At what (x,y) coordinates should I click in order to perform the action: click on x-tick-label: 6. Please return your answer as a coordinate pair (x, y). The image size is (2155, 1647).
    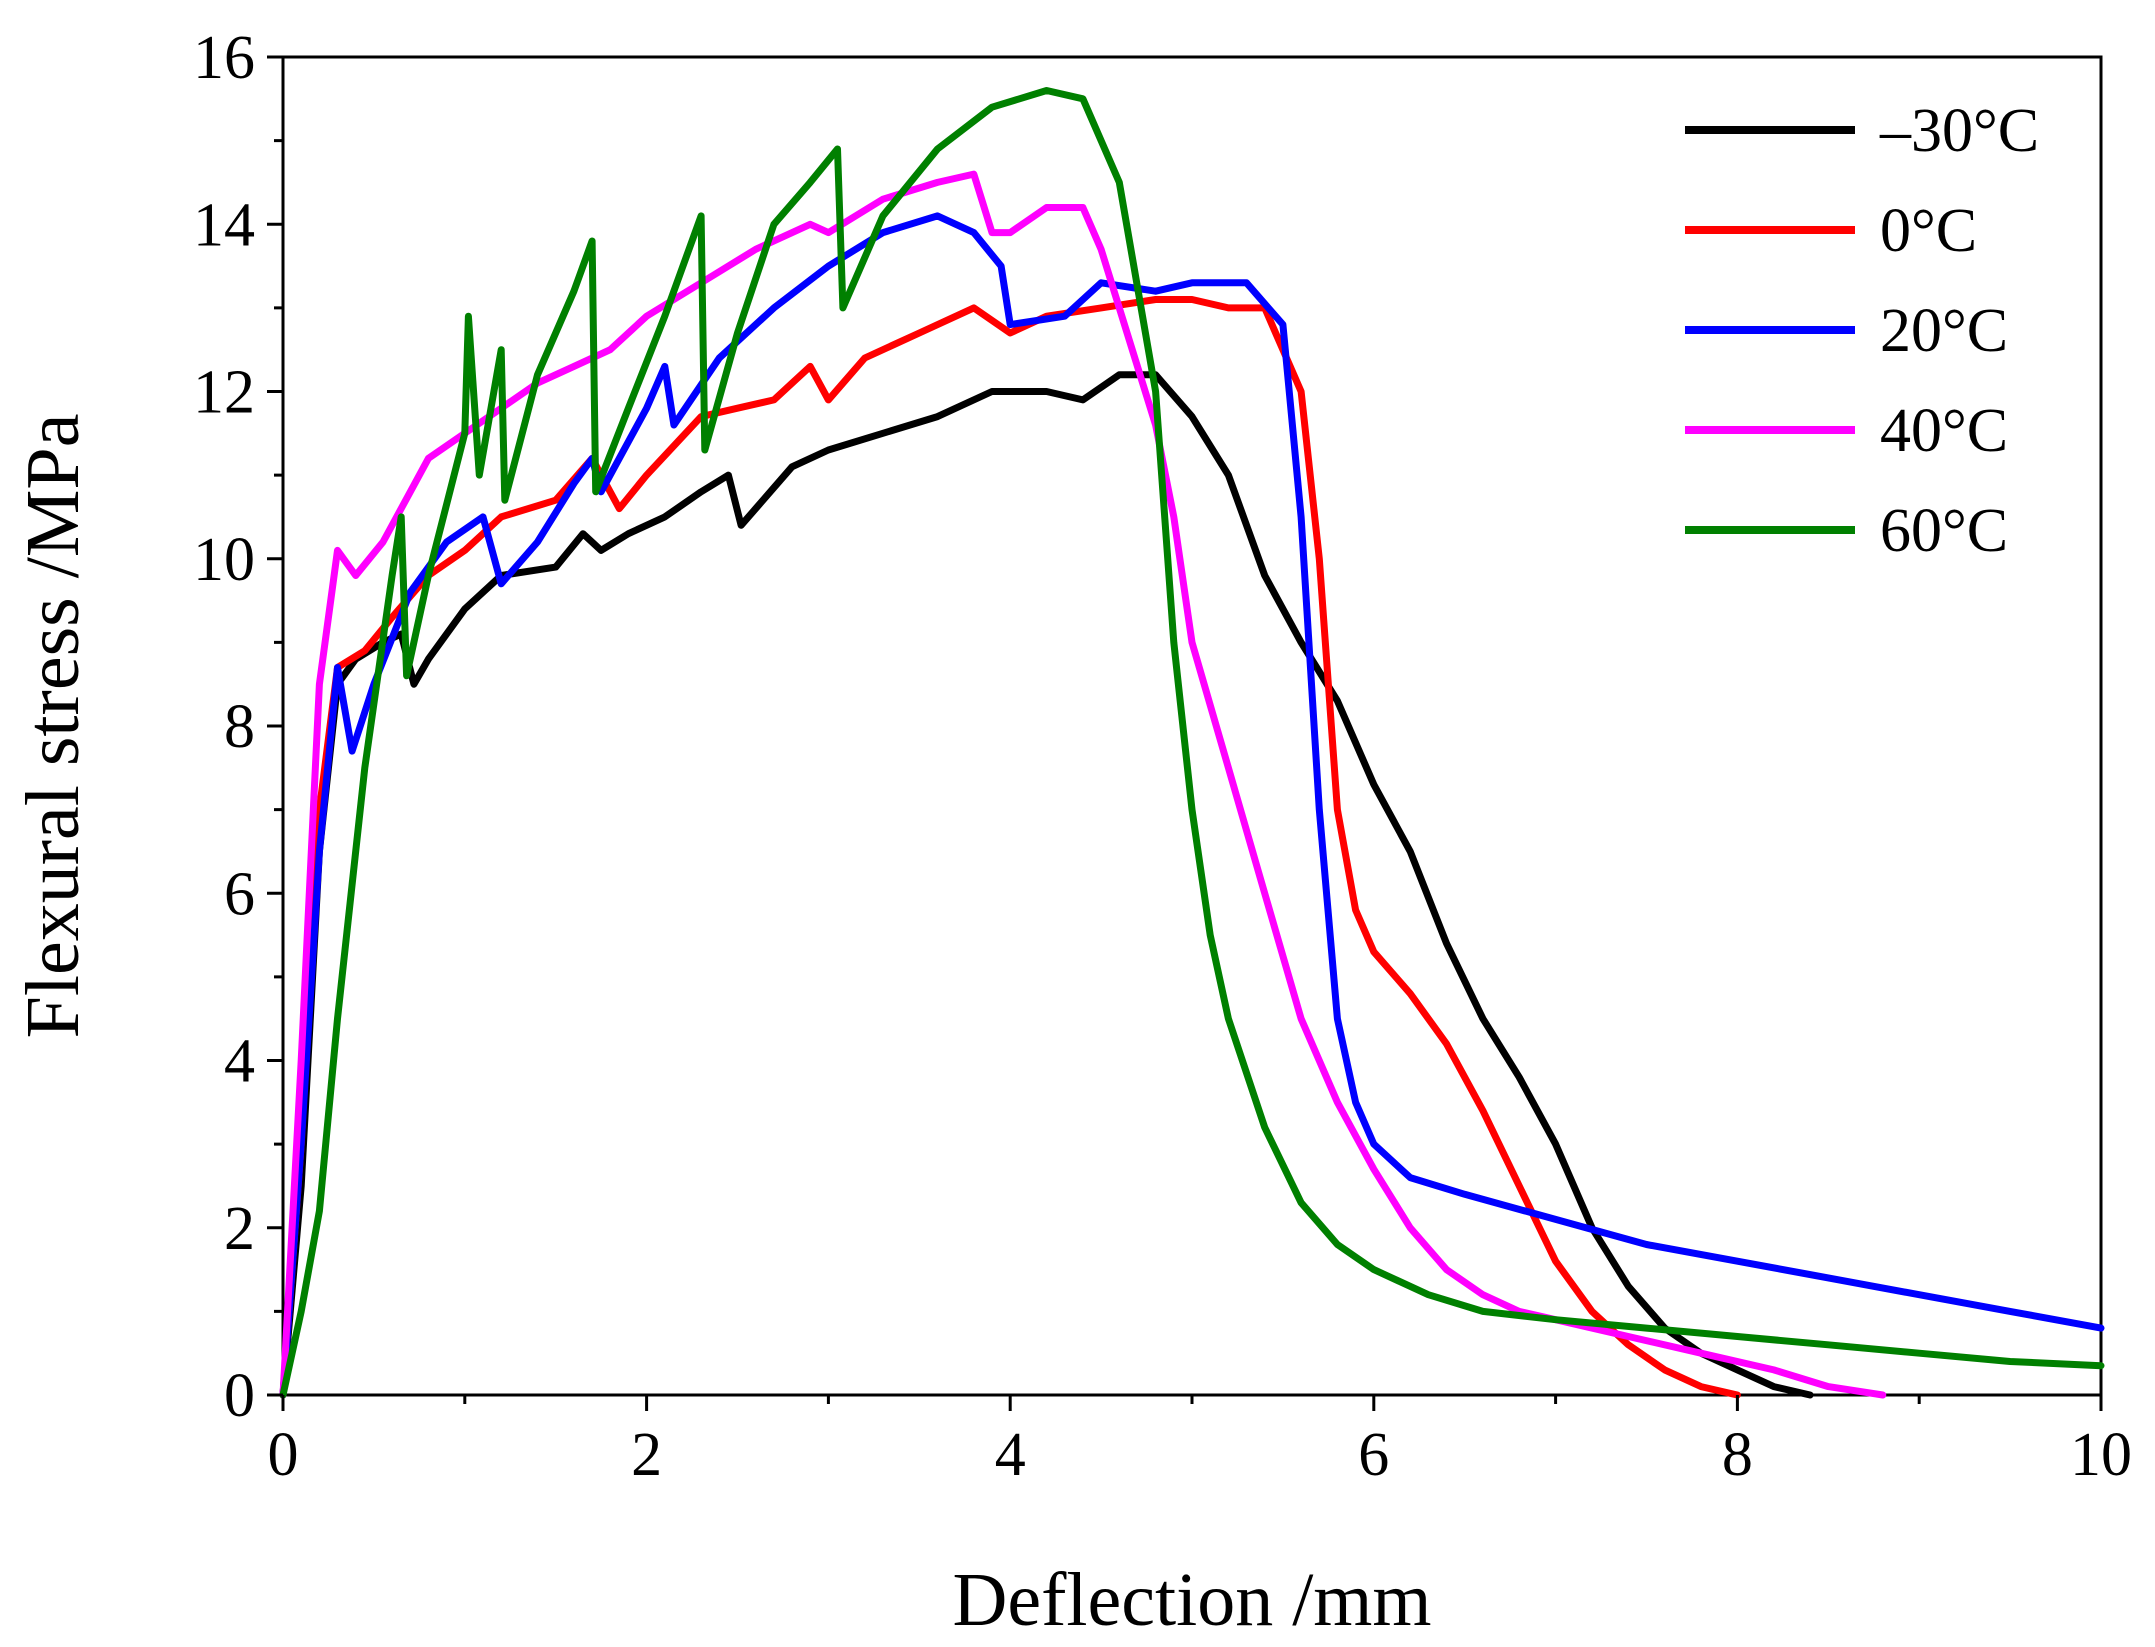
    Looking at the image, I should click on (1373, 1455).